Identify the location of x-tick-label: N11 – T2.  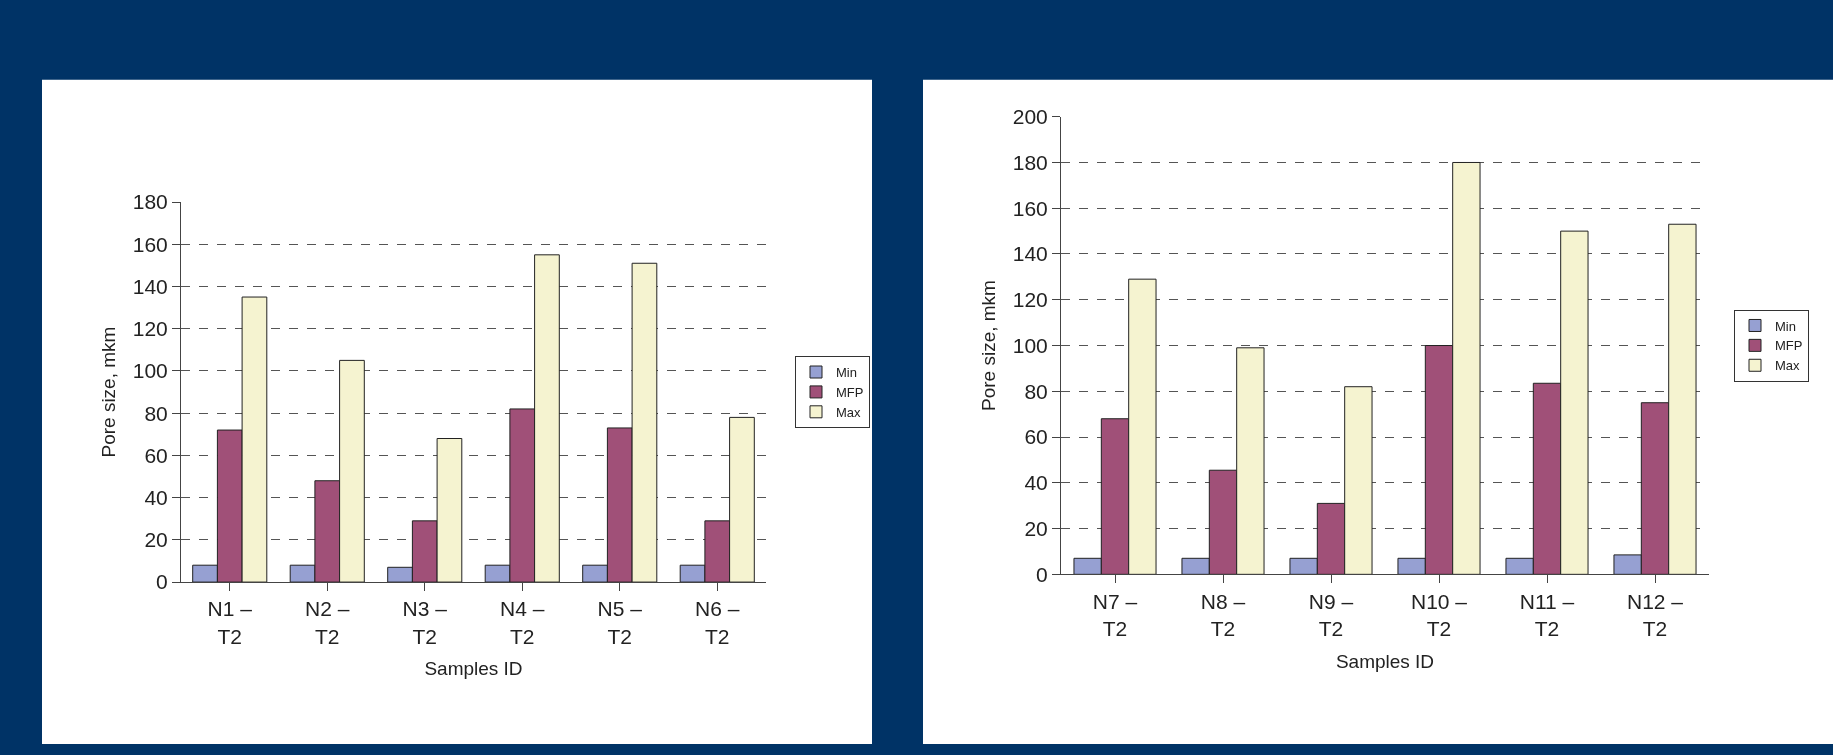
(1547, 614).